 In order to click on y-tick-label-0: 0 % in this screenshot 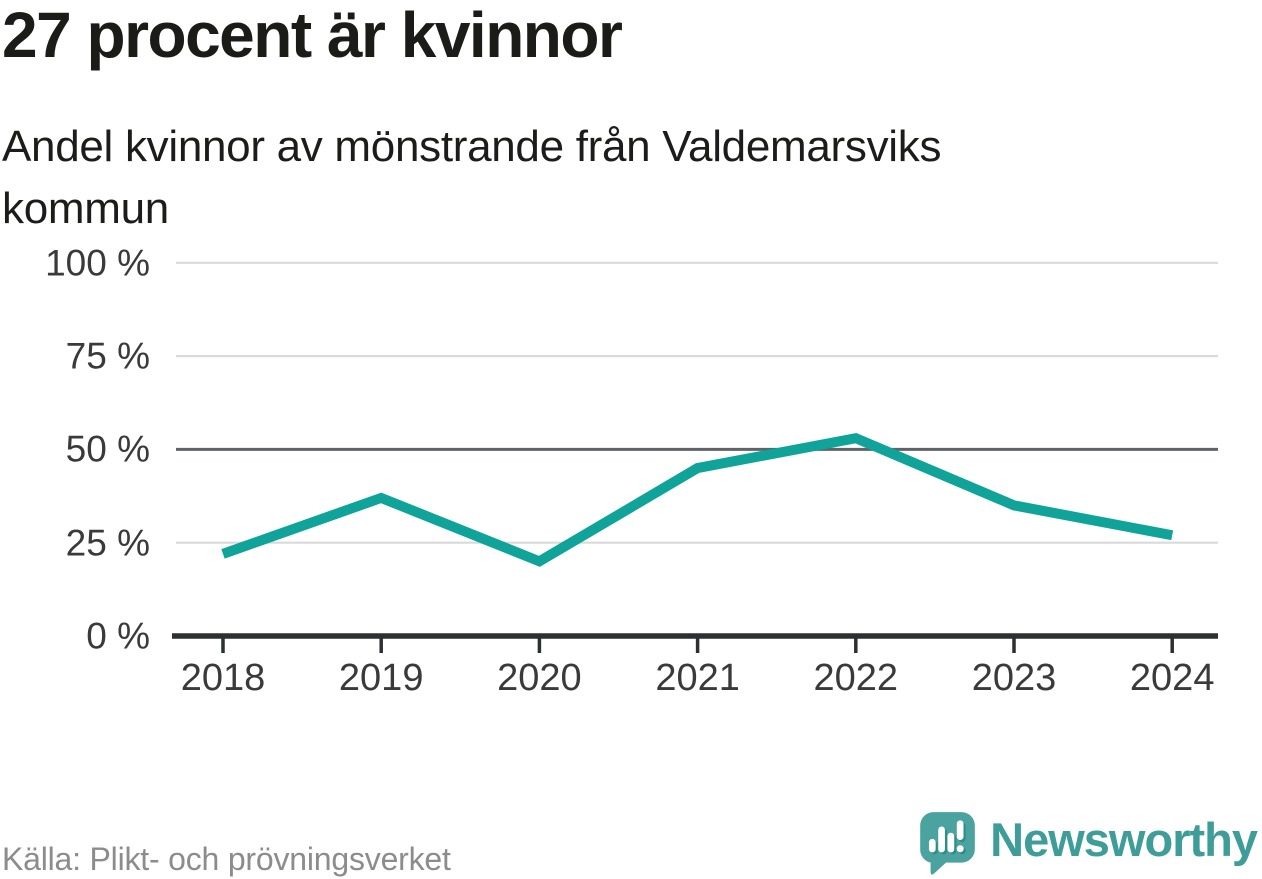, I will do `click(118, 636)`.